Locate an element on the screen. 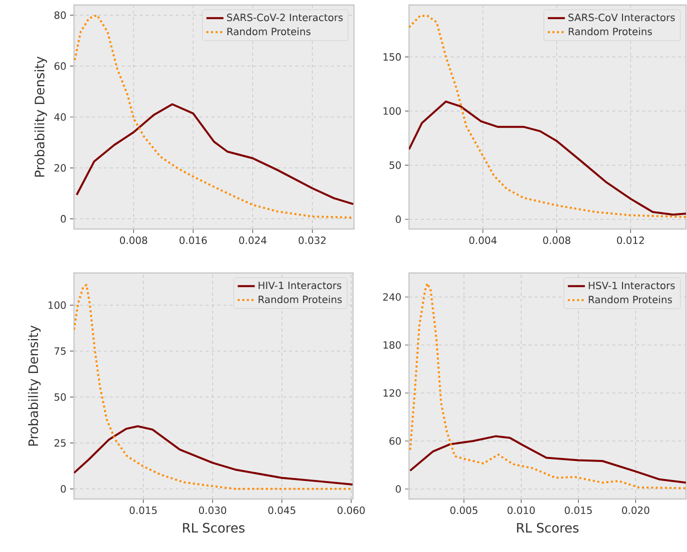 The width and height of the screenshot is (687, 552). y-tick-label: 180 is located at coordinates (392, 345).